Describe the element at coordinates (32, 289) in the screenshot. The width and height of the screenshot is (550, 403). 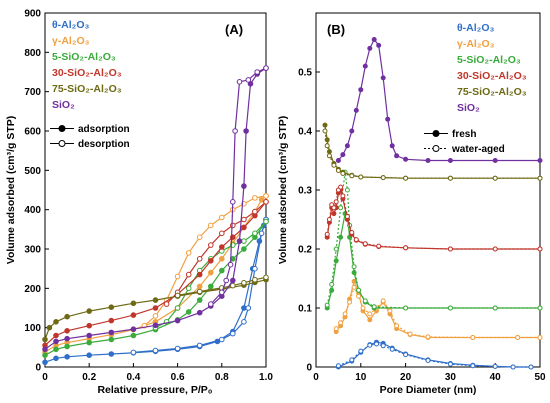
I see `y-tick-label: 200` at that location.